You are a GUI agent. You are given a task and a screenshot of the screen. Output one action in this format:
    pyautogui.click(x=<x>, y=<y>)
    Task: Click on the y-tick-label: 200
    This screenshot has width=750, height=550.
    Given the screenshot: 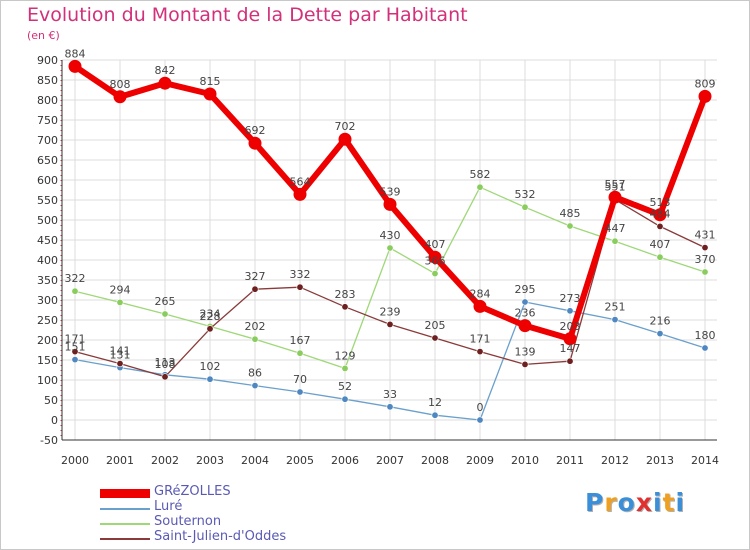 What is the action you would take?
    pyautogui.click(x=47, y=340)
    